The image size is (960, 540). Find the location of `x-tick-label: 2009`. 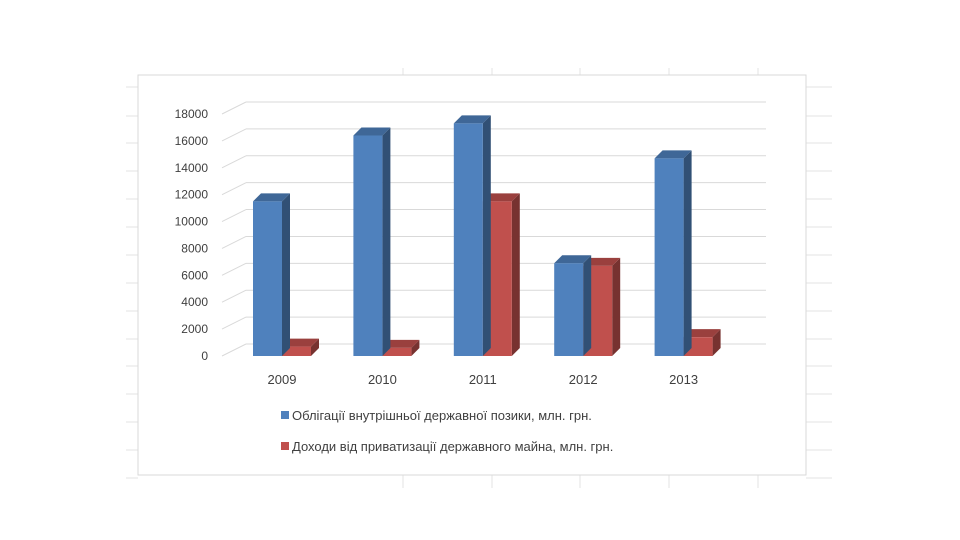

x-tick-label: 2009 is located at coordinates (282, 379).